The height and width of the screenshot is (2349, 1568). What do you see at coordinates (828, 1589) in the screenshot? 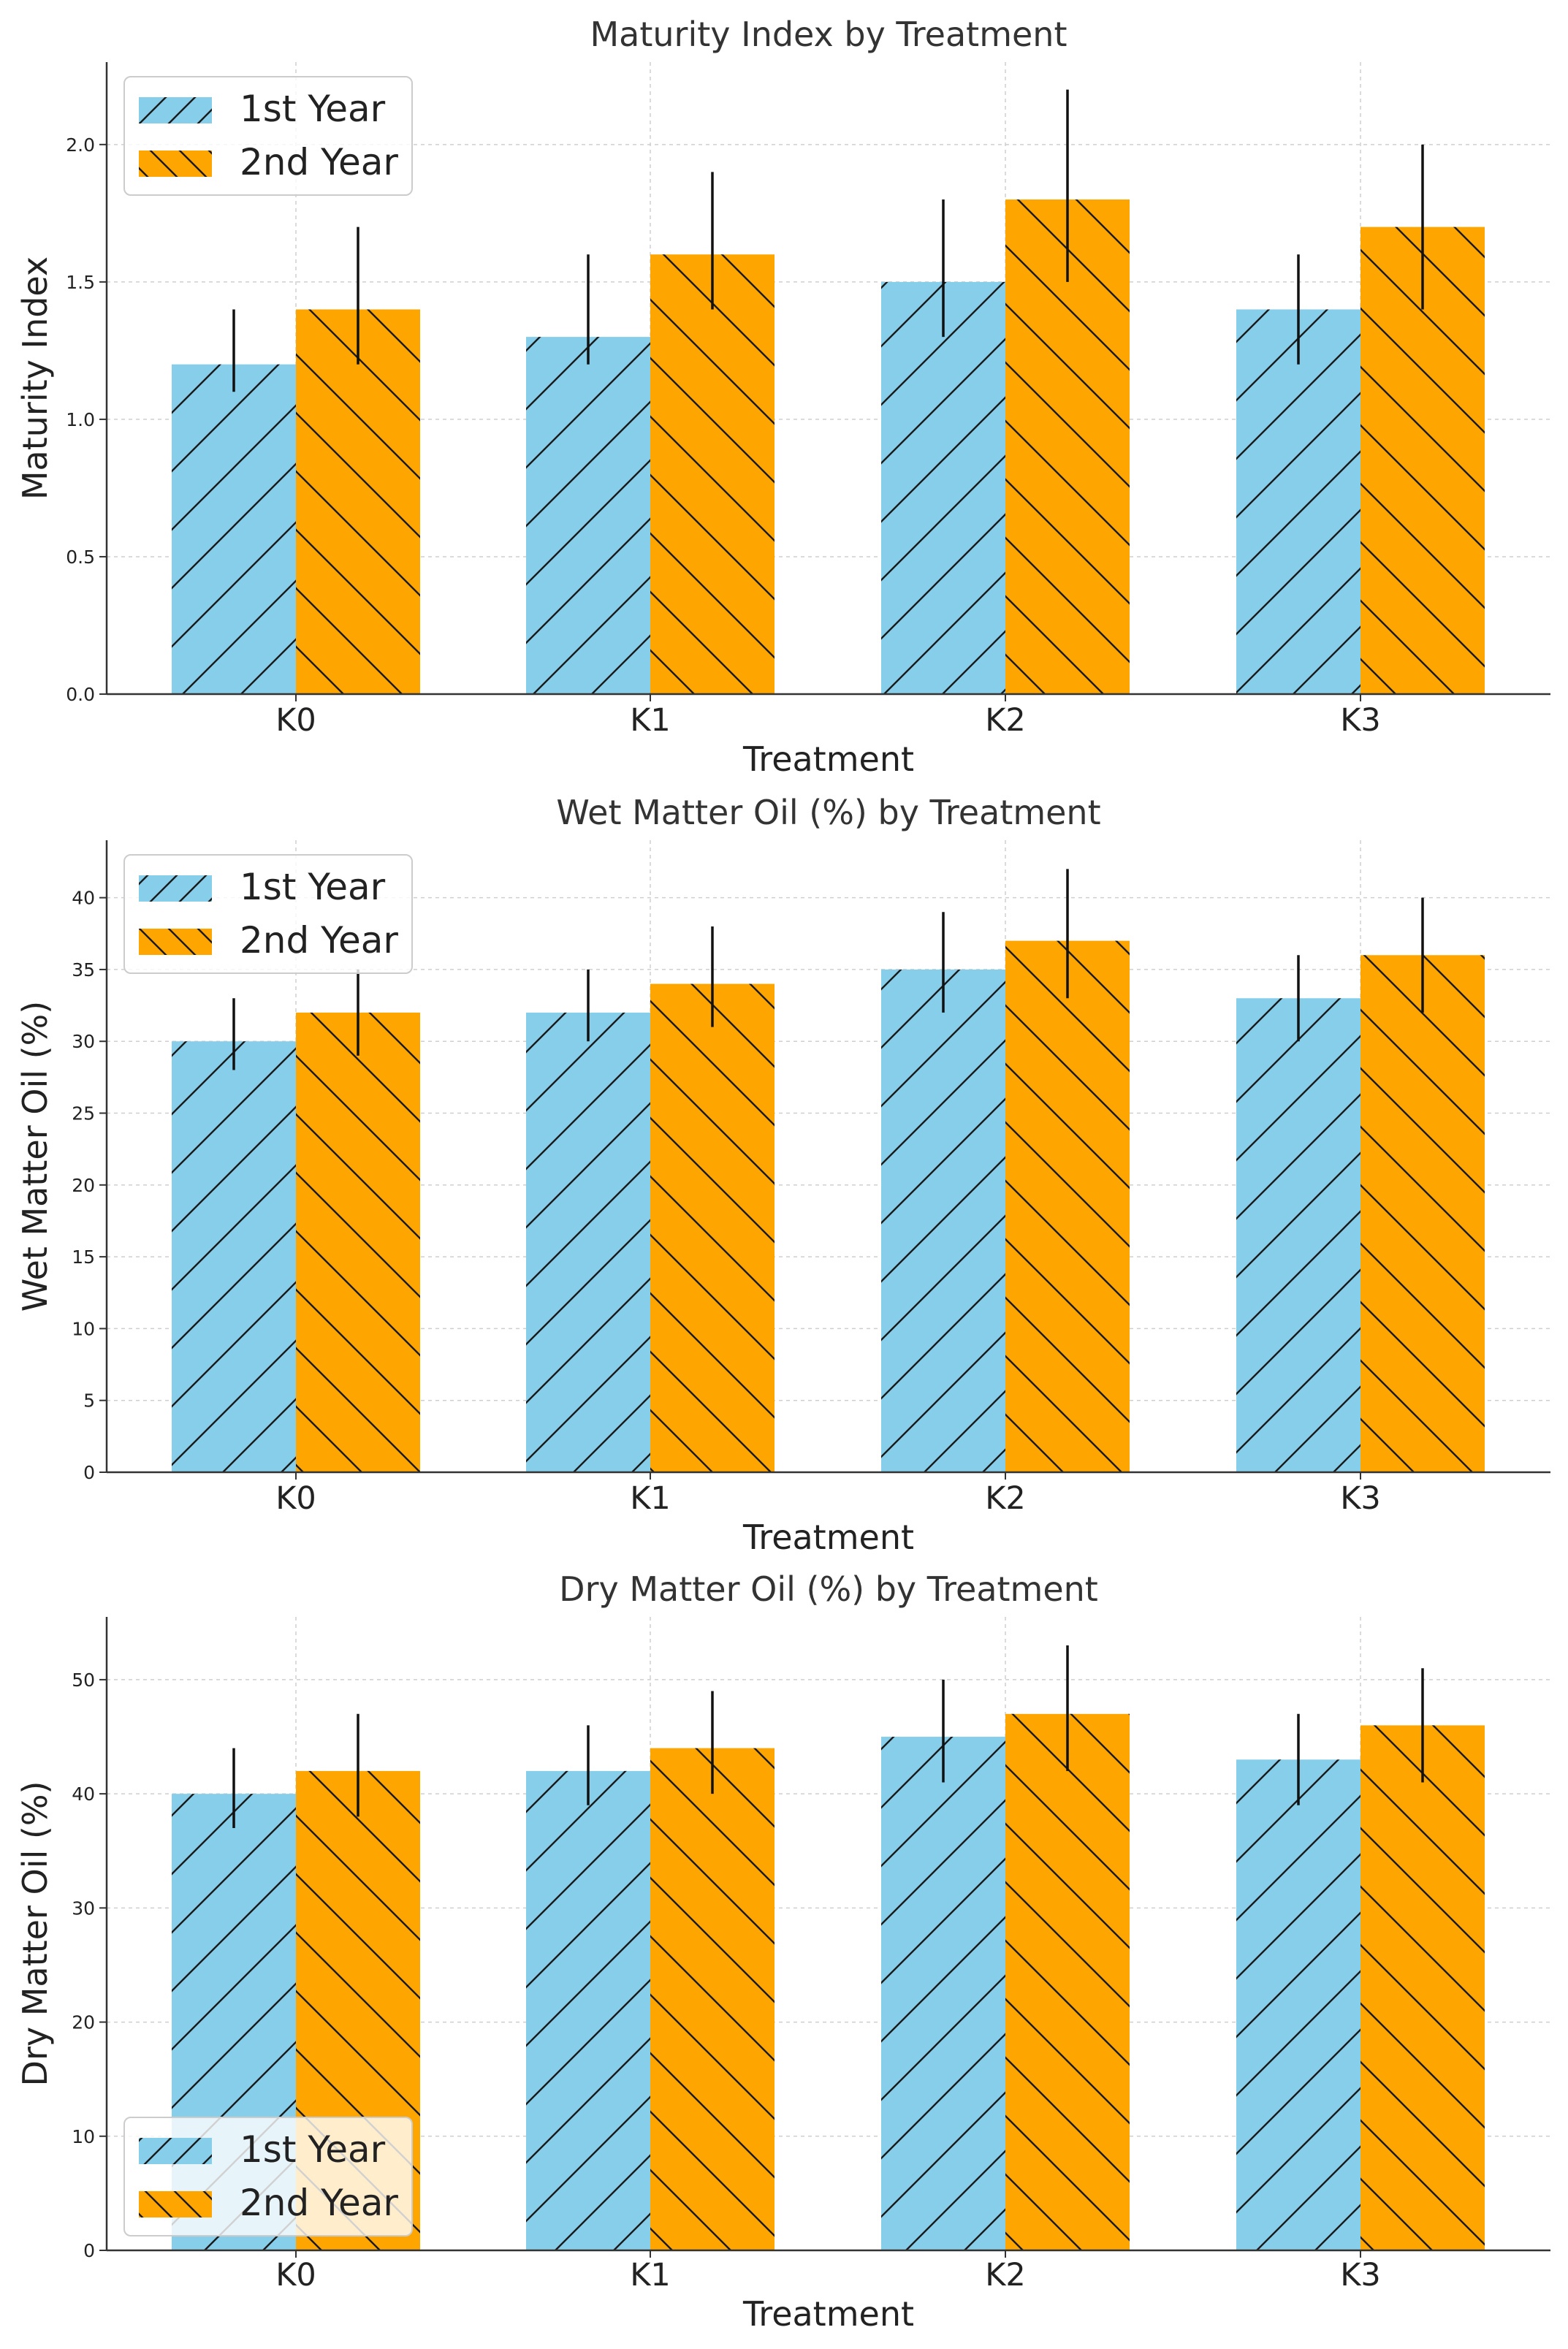
I see `chart-title: Dry Matter Oil (%) by Treatment` at bounding box center [828, 1589].